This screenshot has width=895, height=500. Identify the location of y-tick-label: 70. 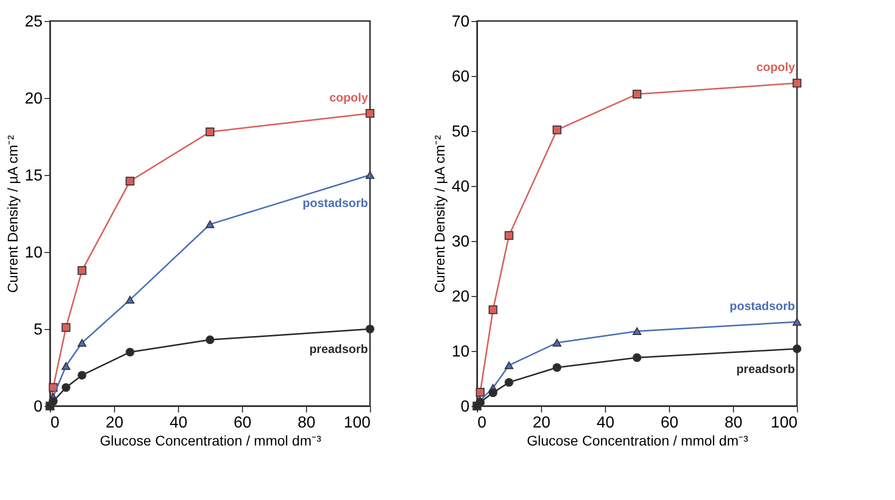
(461, 22).